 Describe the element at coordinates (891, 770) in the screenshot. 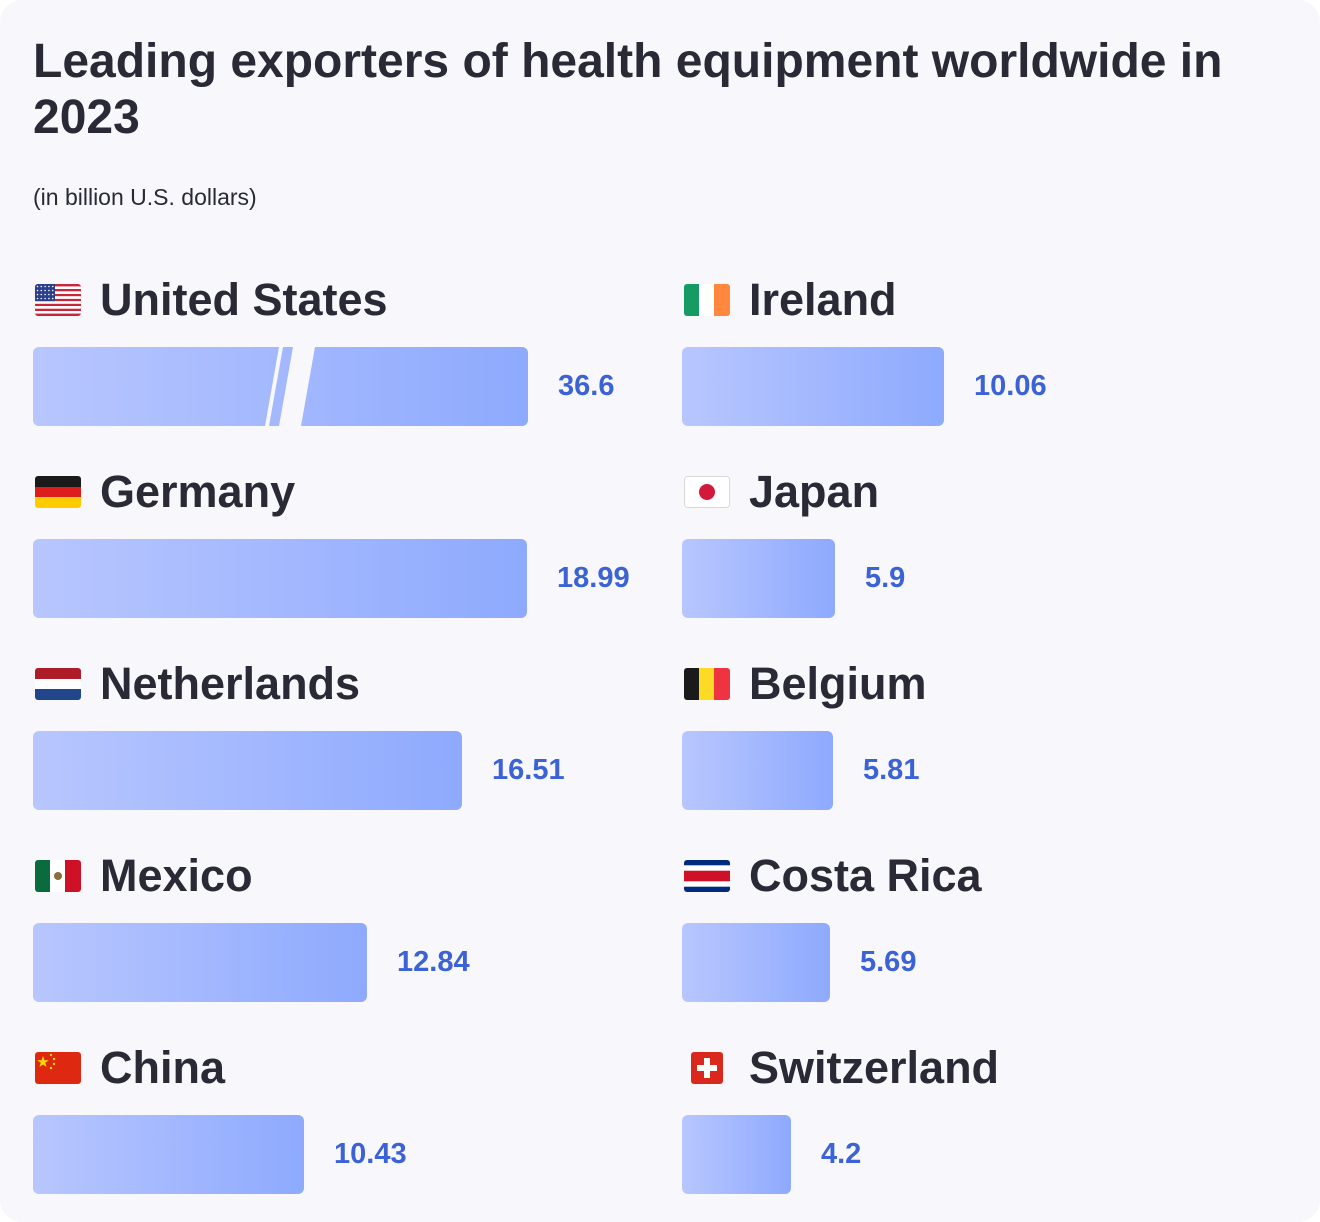

I see `value-label: 5.81` at that location.